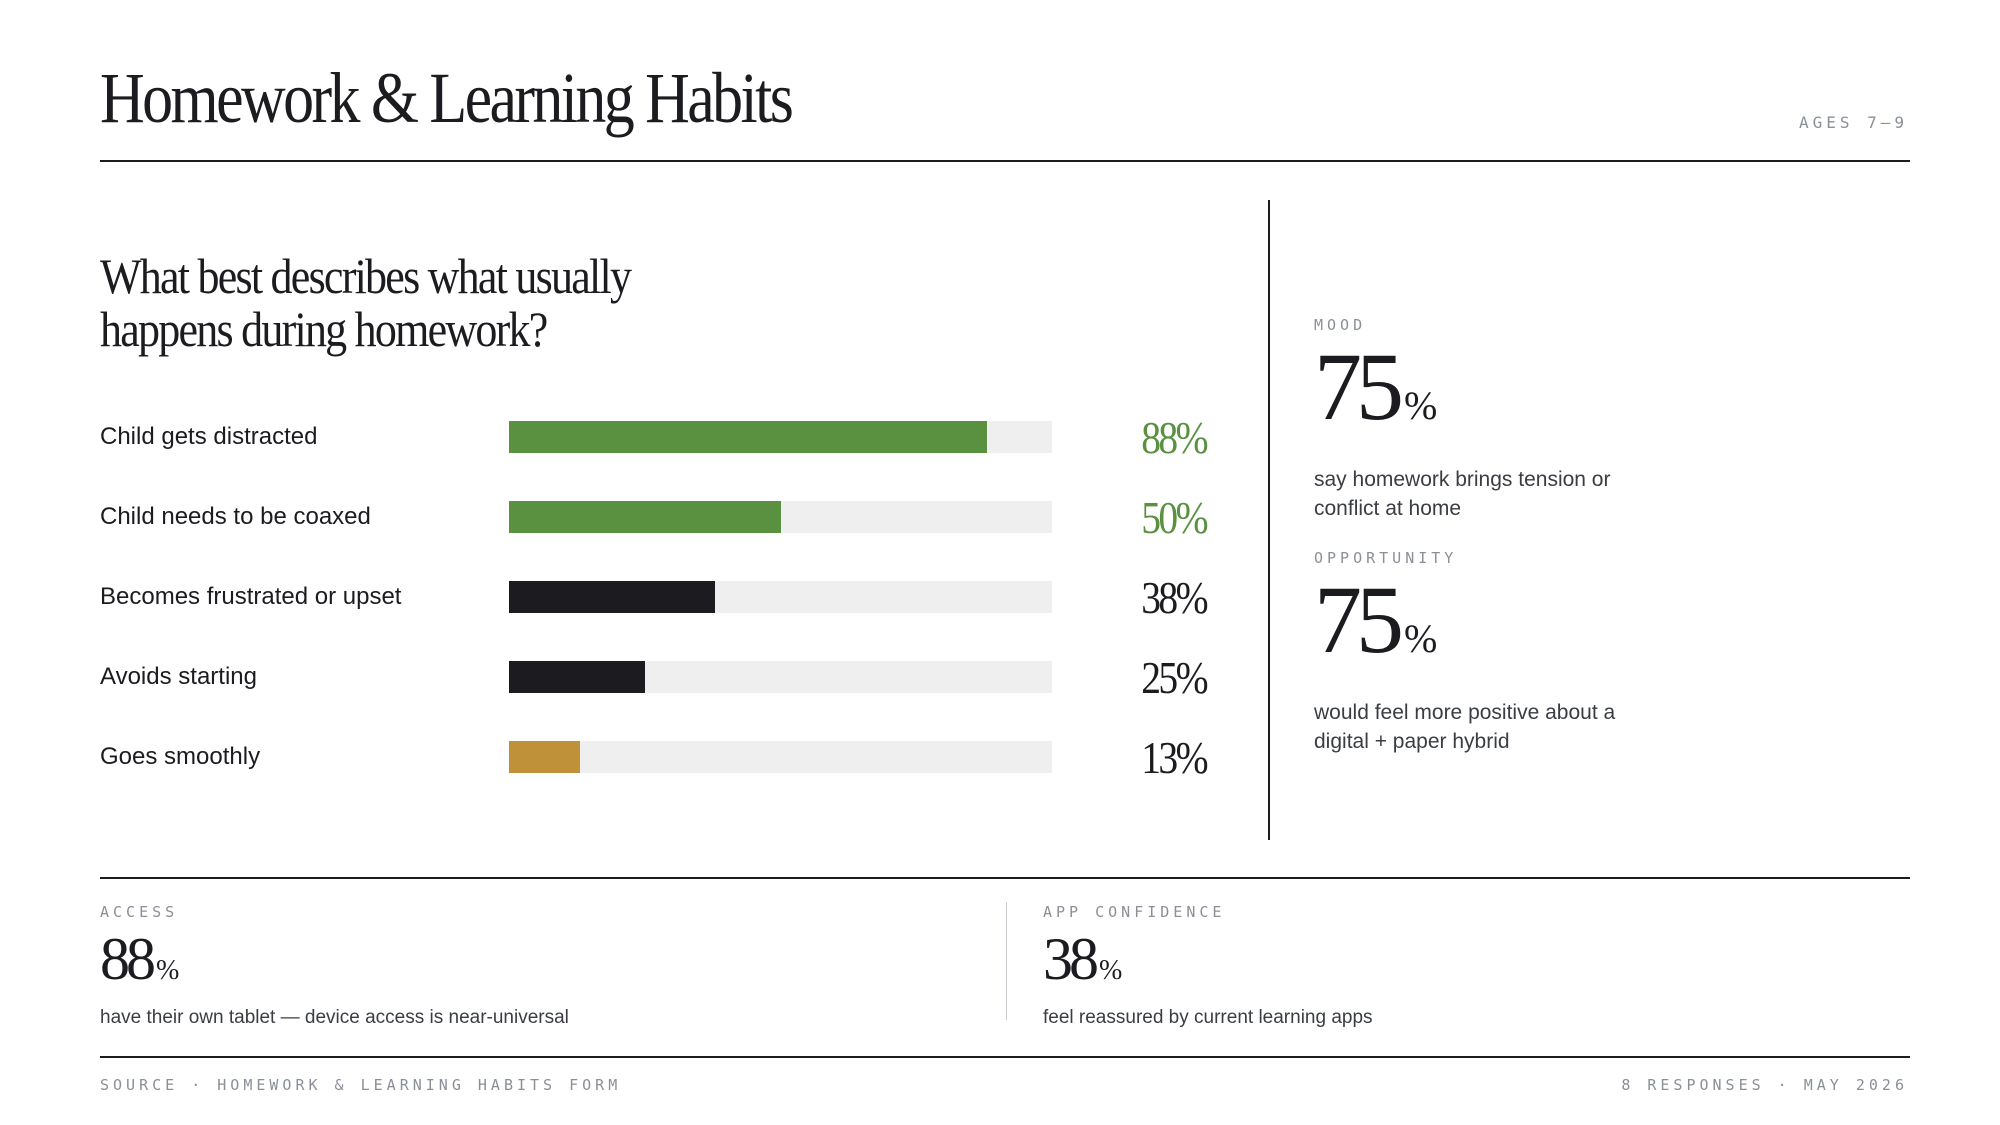 The height and width of the screenshot is (1125, 2000). What do you see at coordinates (1524, 628) in the screenshot?
I see `opportunity-number: 75%` at bounding box center [1524, 628].